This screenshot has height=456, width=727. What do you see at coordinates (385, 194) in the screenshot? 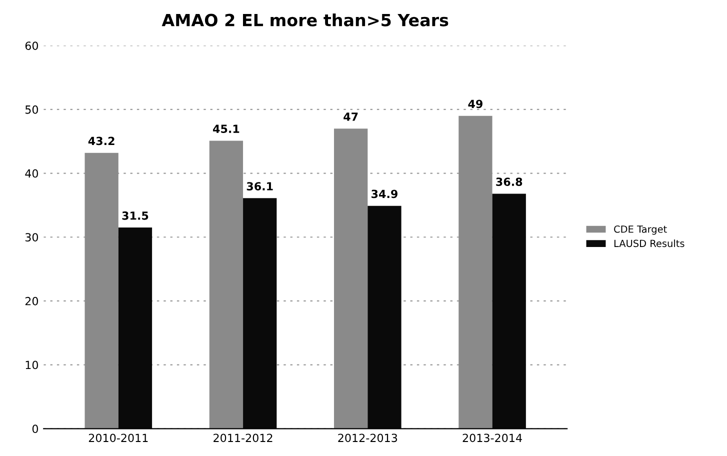
I see `data-label: 34.9` at bounding box center [385, 194].